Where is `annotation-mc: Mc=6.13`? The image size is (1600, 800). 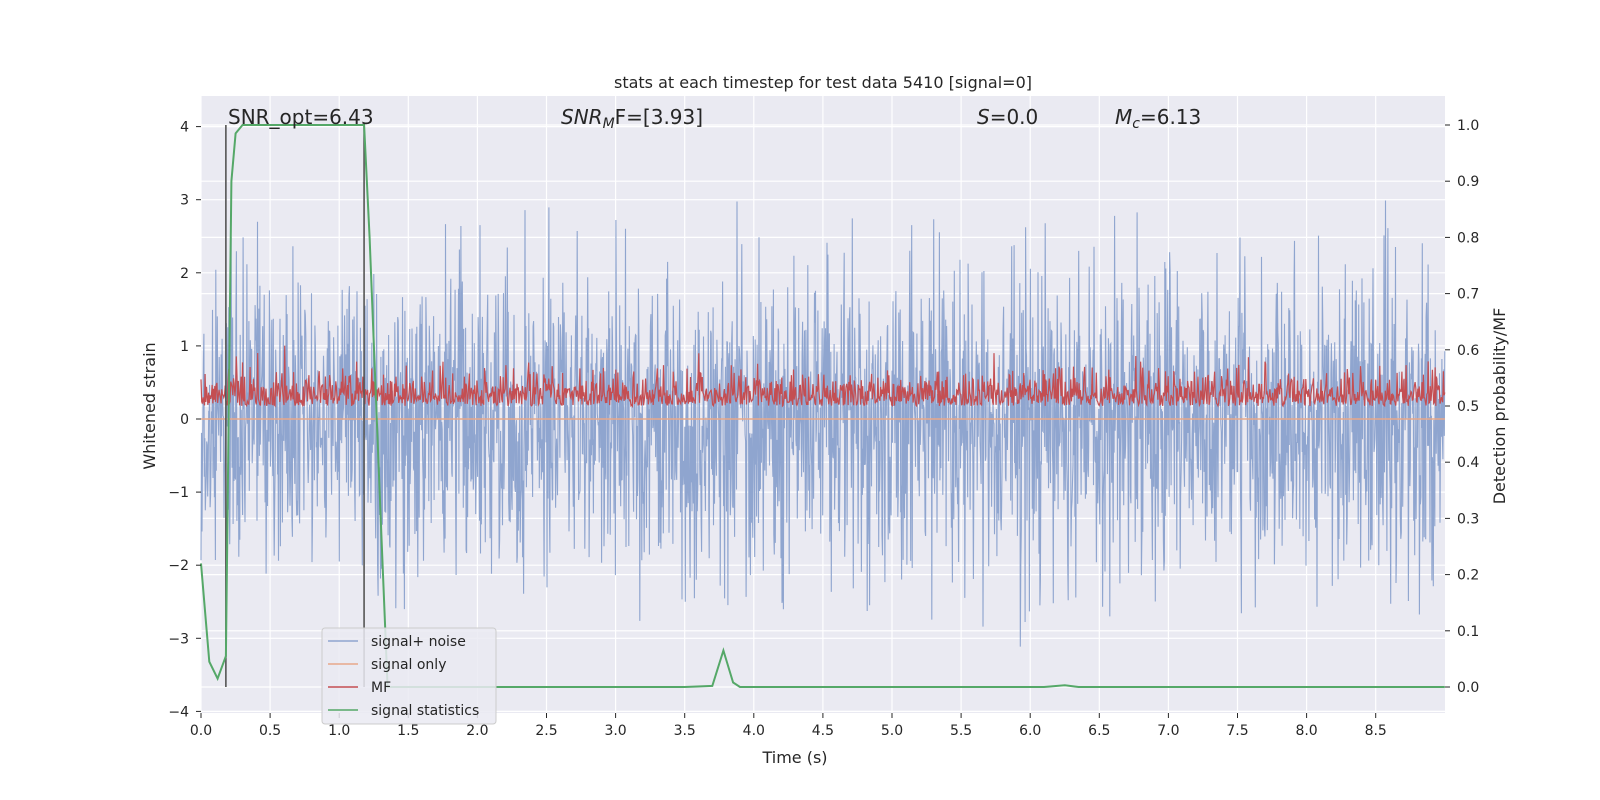
annotation-mc: Mc=6.13 is located at coordinates (1158, 118).